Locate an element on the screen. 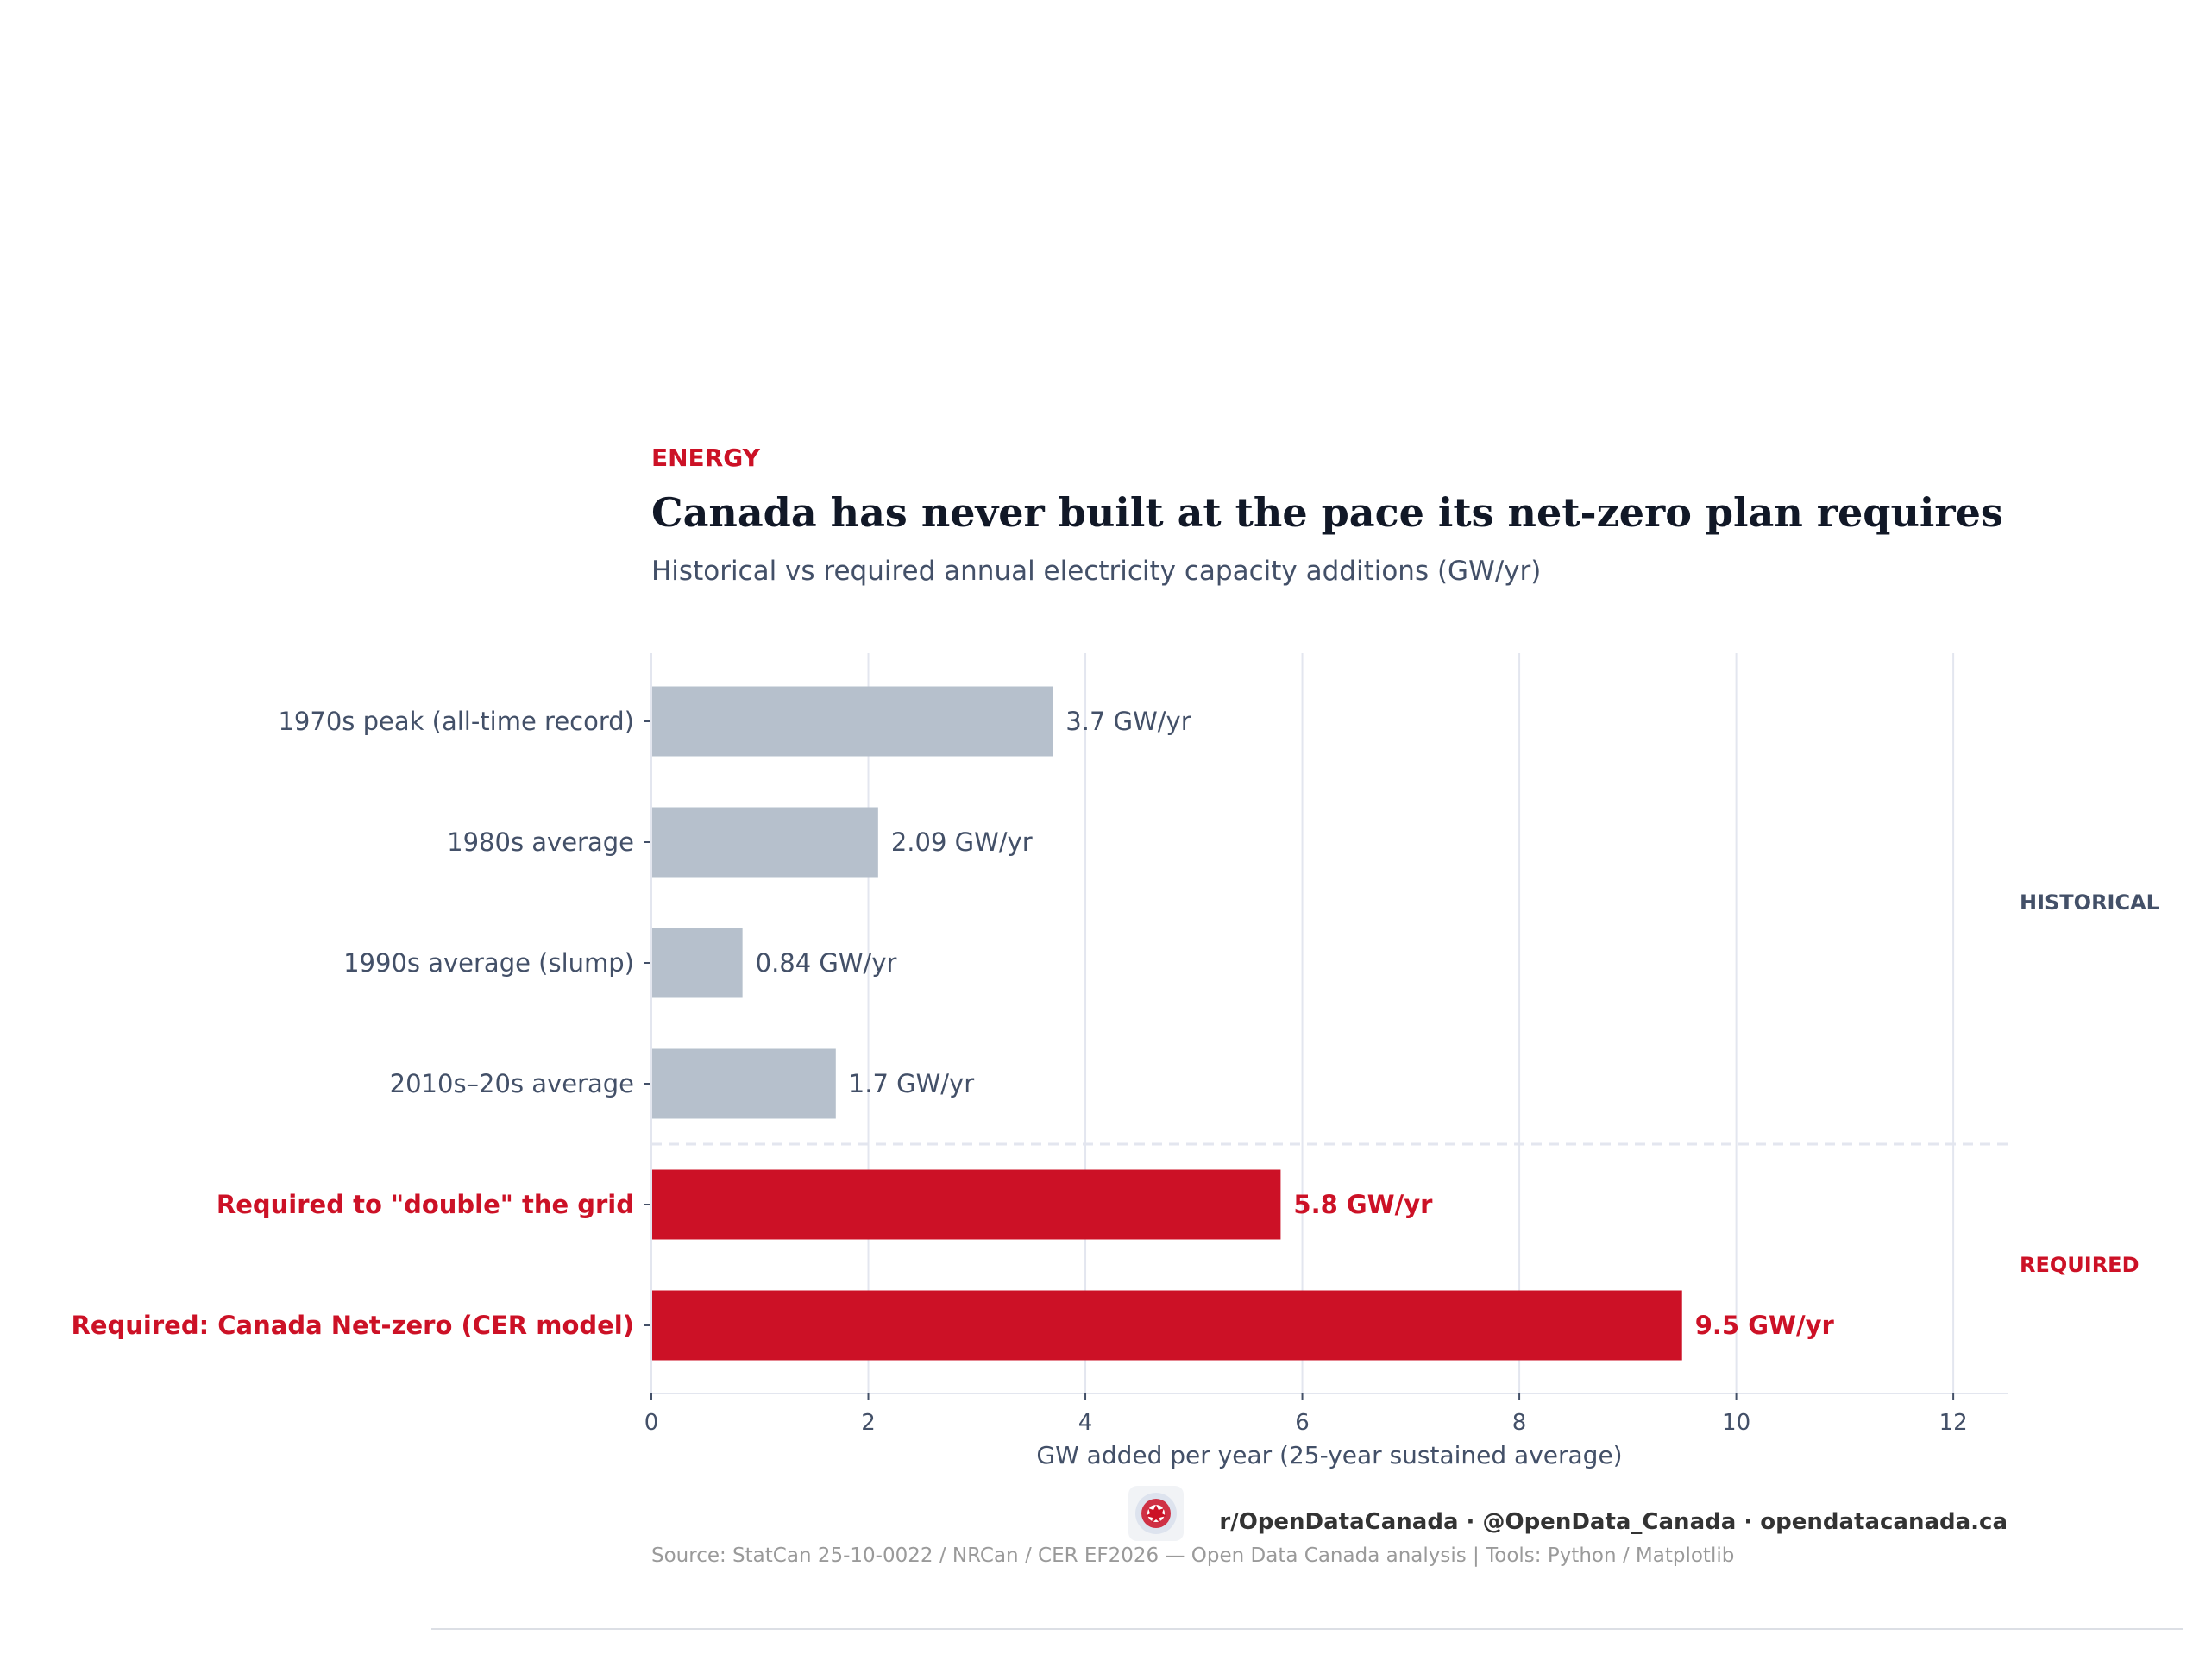  x-tick-label: 4 is located at coordinates (1085, 1423).